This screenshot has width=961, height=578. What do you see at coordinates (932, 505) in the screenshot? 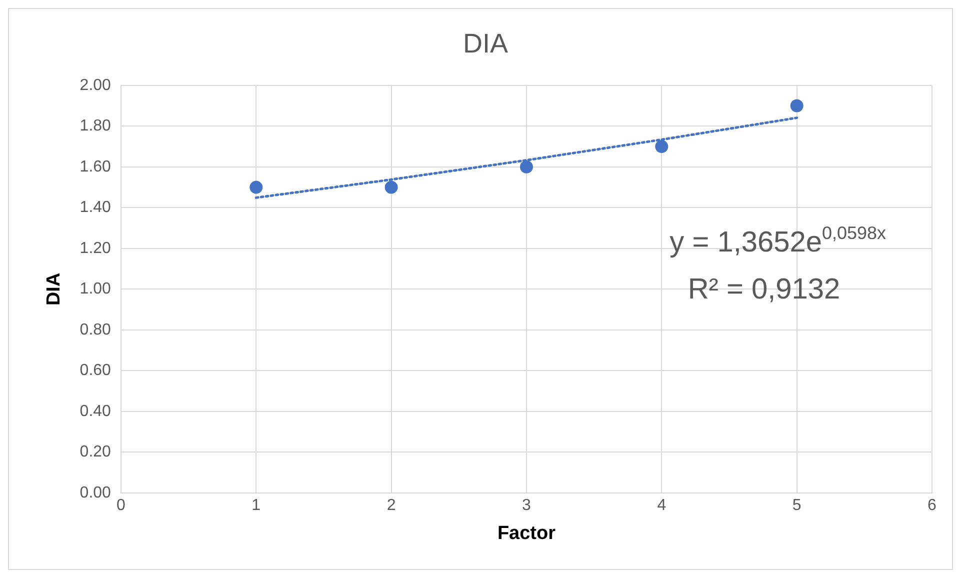
I see `x-tick-label: 6` at bounding box center [932, 505].